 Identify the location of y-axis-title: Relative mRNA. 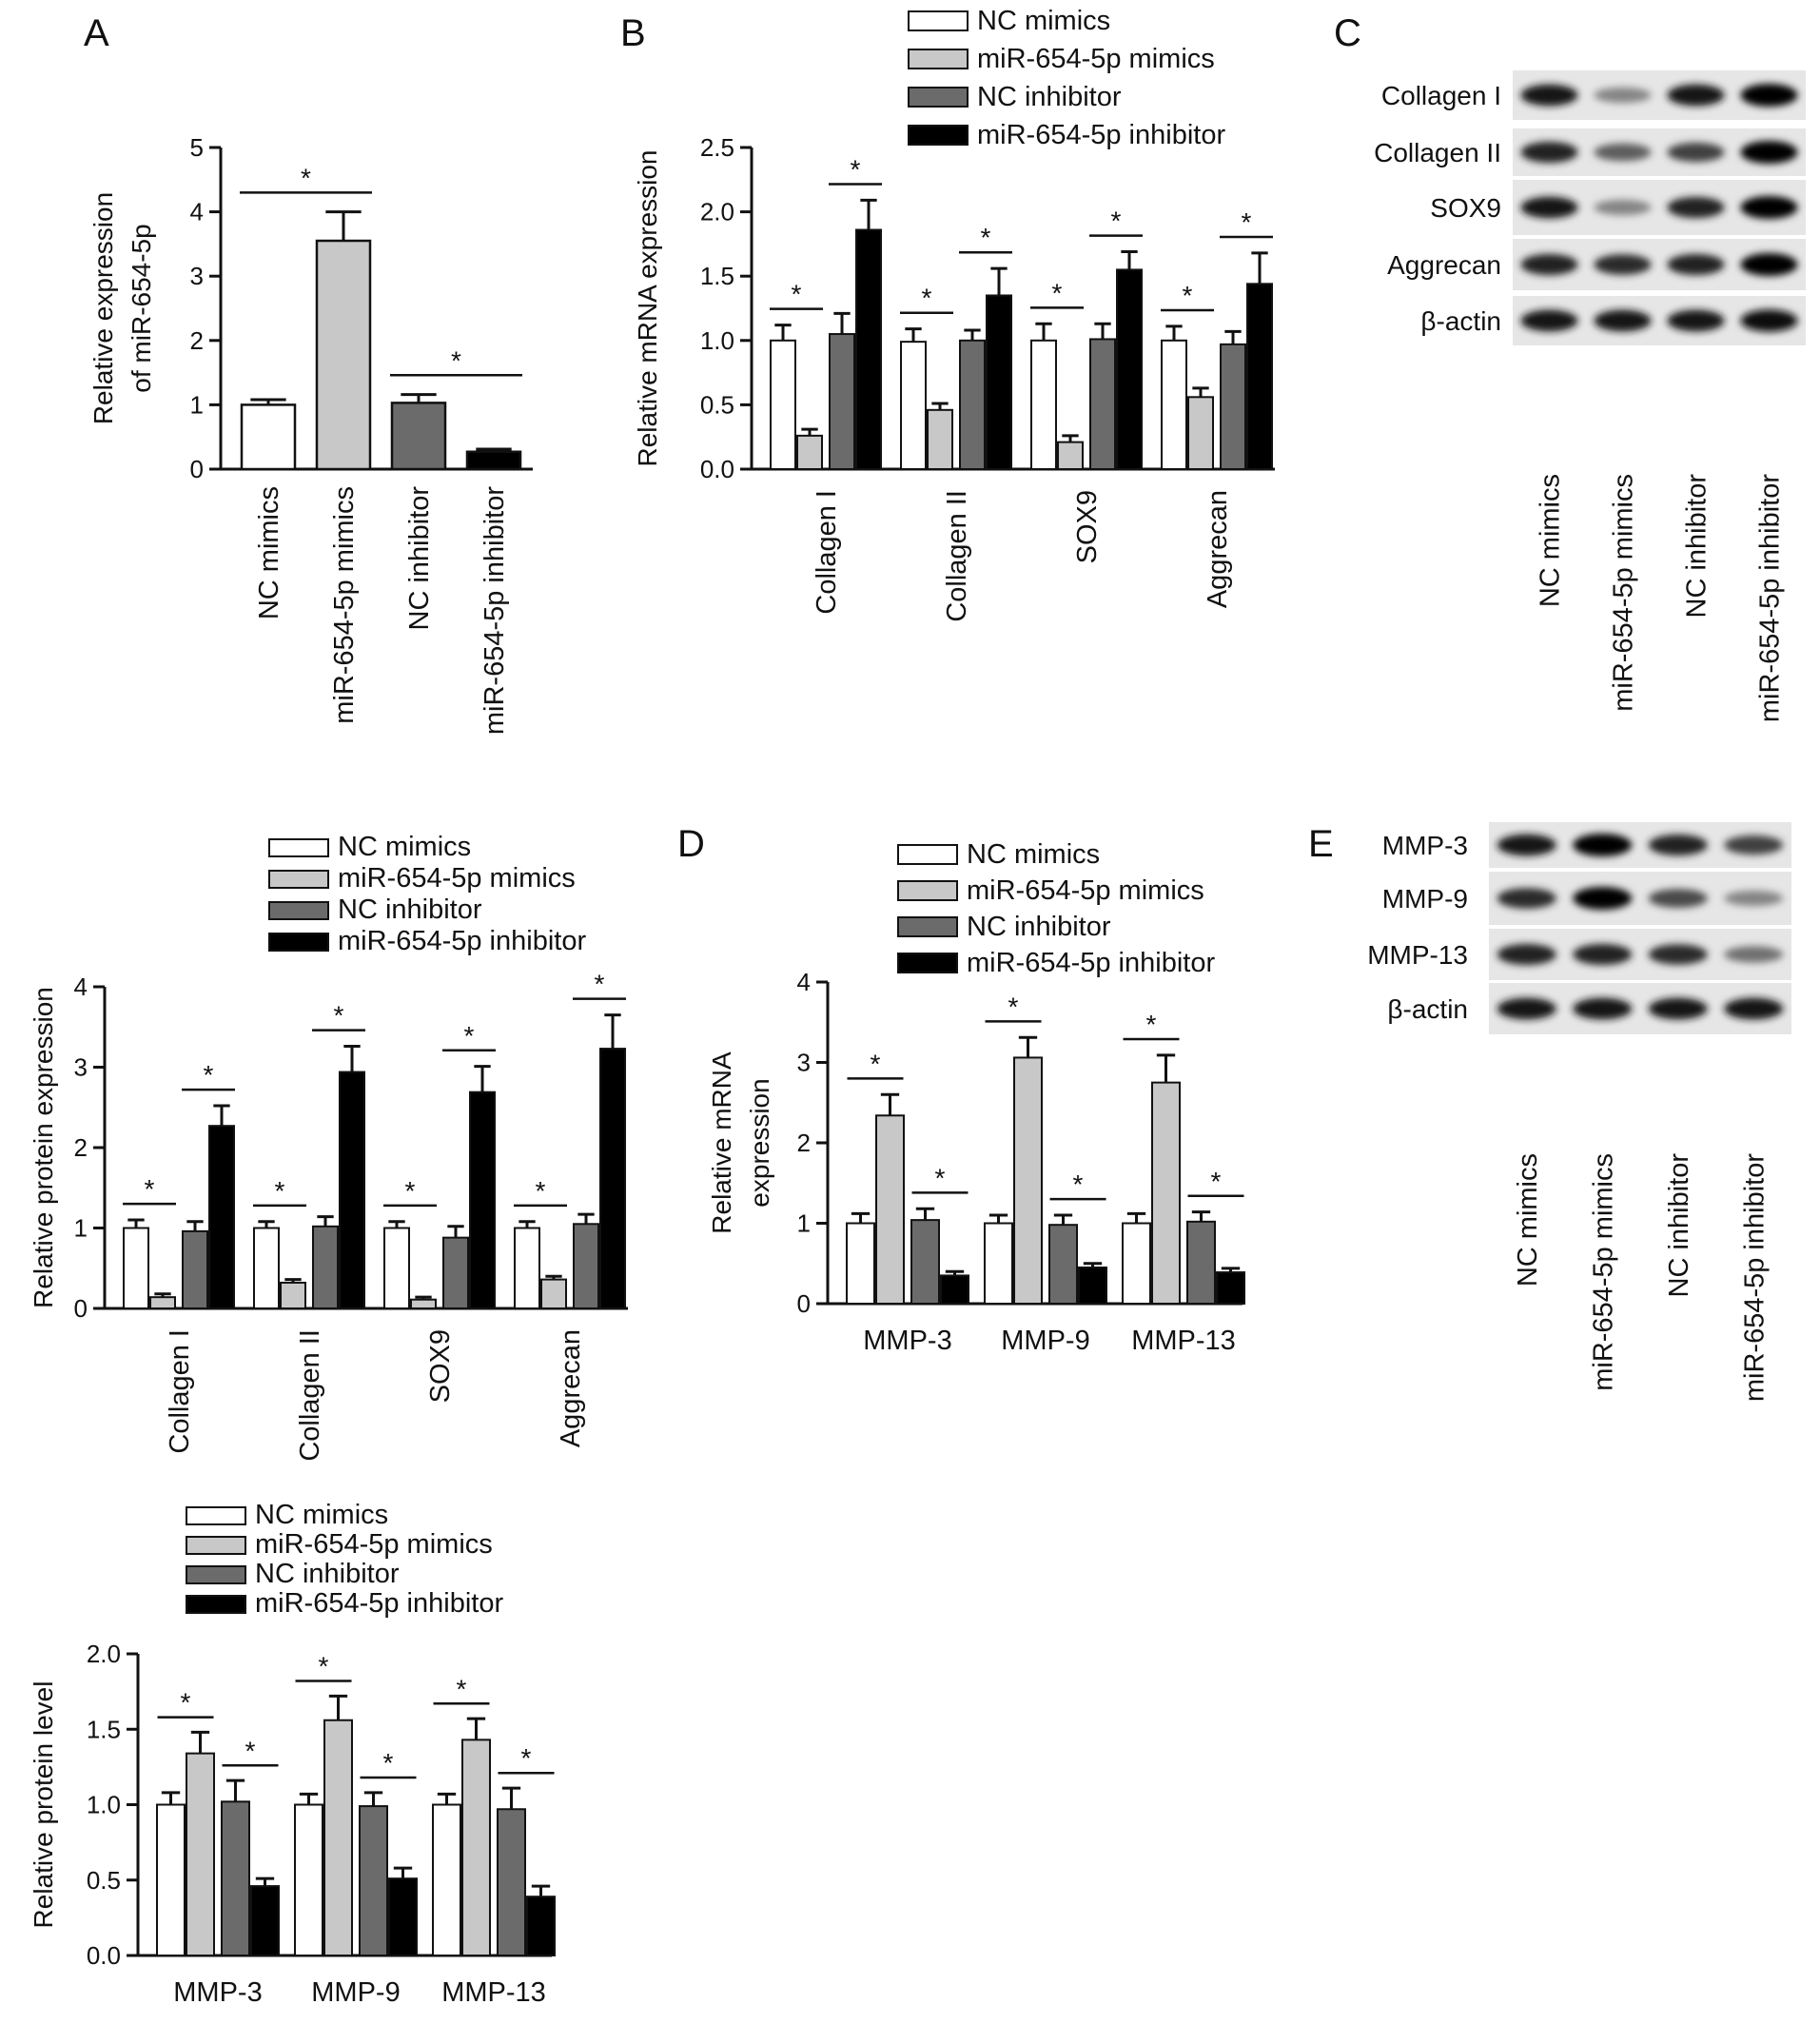
(721, 1142).